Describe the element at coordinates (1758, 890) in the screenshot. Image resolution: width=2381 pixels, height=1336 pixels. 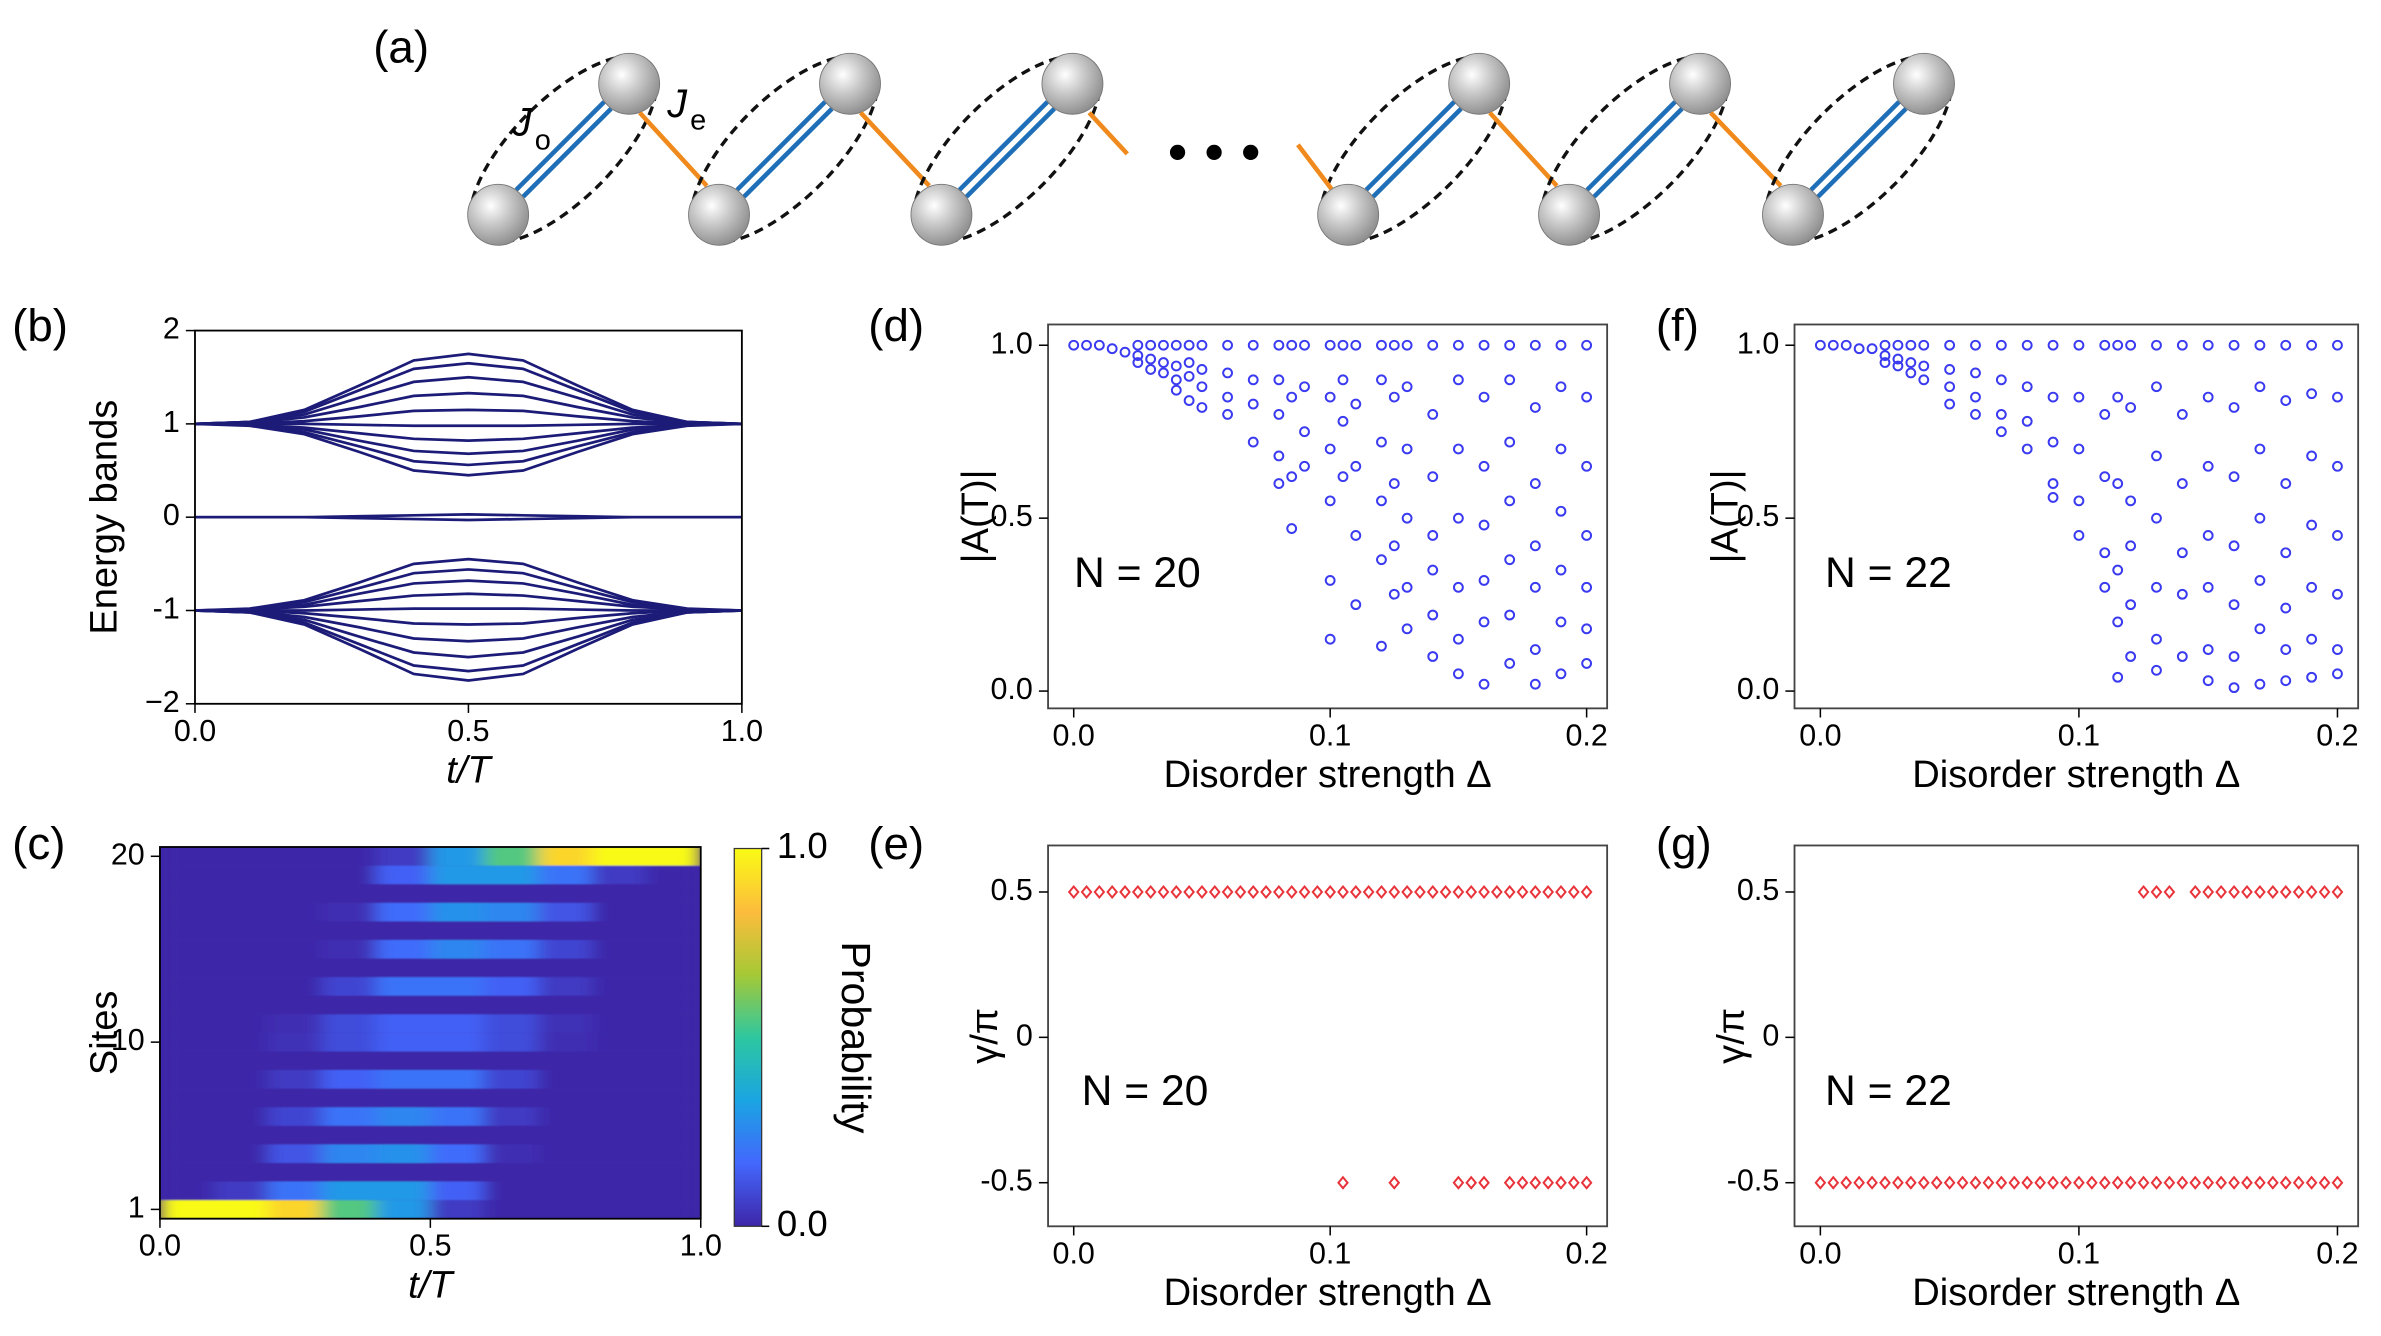
I see `y-tick-label: 0.5` at that location.